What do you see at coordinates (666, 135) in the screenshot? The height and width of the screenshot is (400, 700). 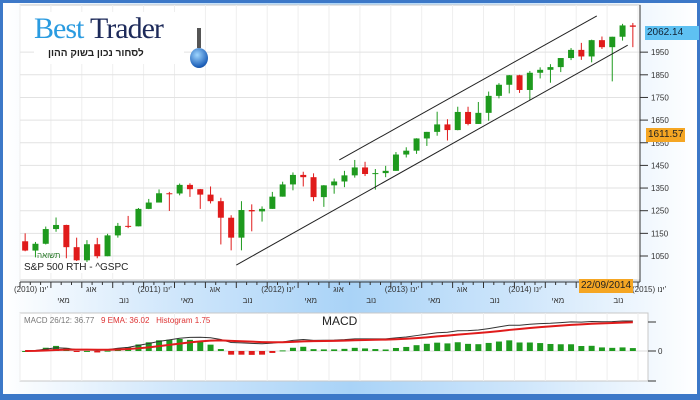 I see `marker-price-tag: 1611.57` at bounding box center [666, 135].